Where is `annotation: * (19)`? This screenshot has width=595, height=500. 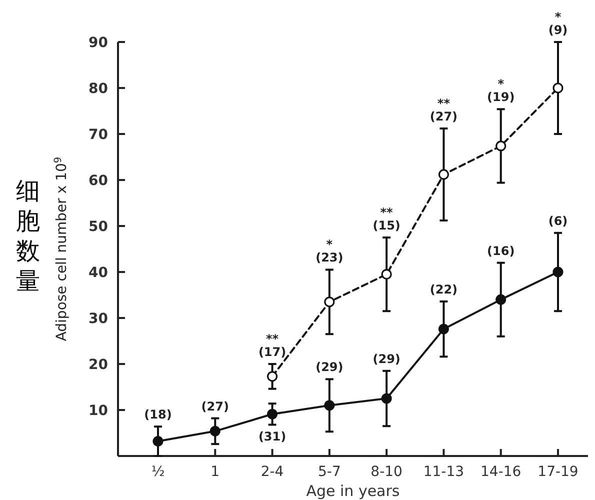 annotation: * (19) is located at coordinates (501, 90).